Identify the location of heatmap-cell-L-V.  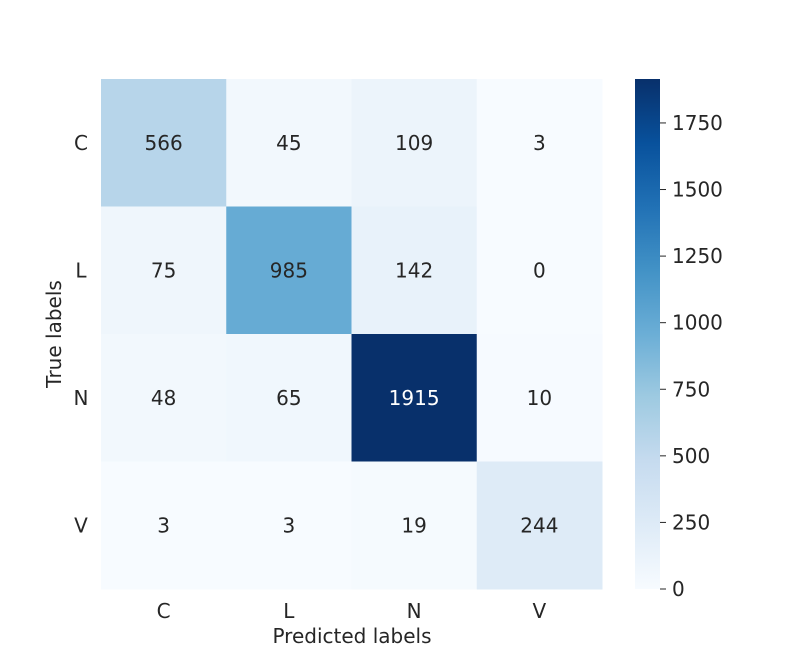
(539, 270).